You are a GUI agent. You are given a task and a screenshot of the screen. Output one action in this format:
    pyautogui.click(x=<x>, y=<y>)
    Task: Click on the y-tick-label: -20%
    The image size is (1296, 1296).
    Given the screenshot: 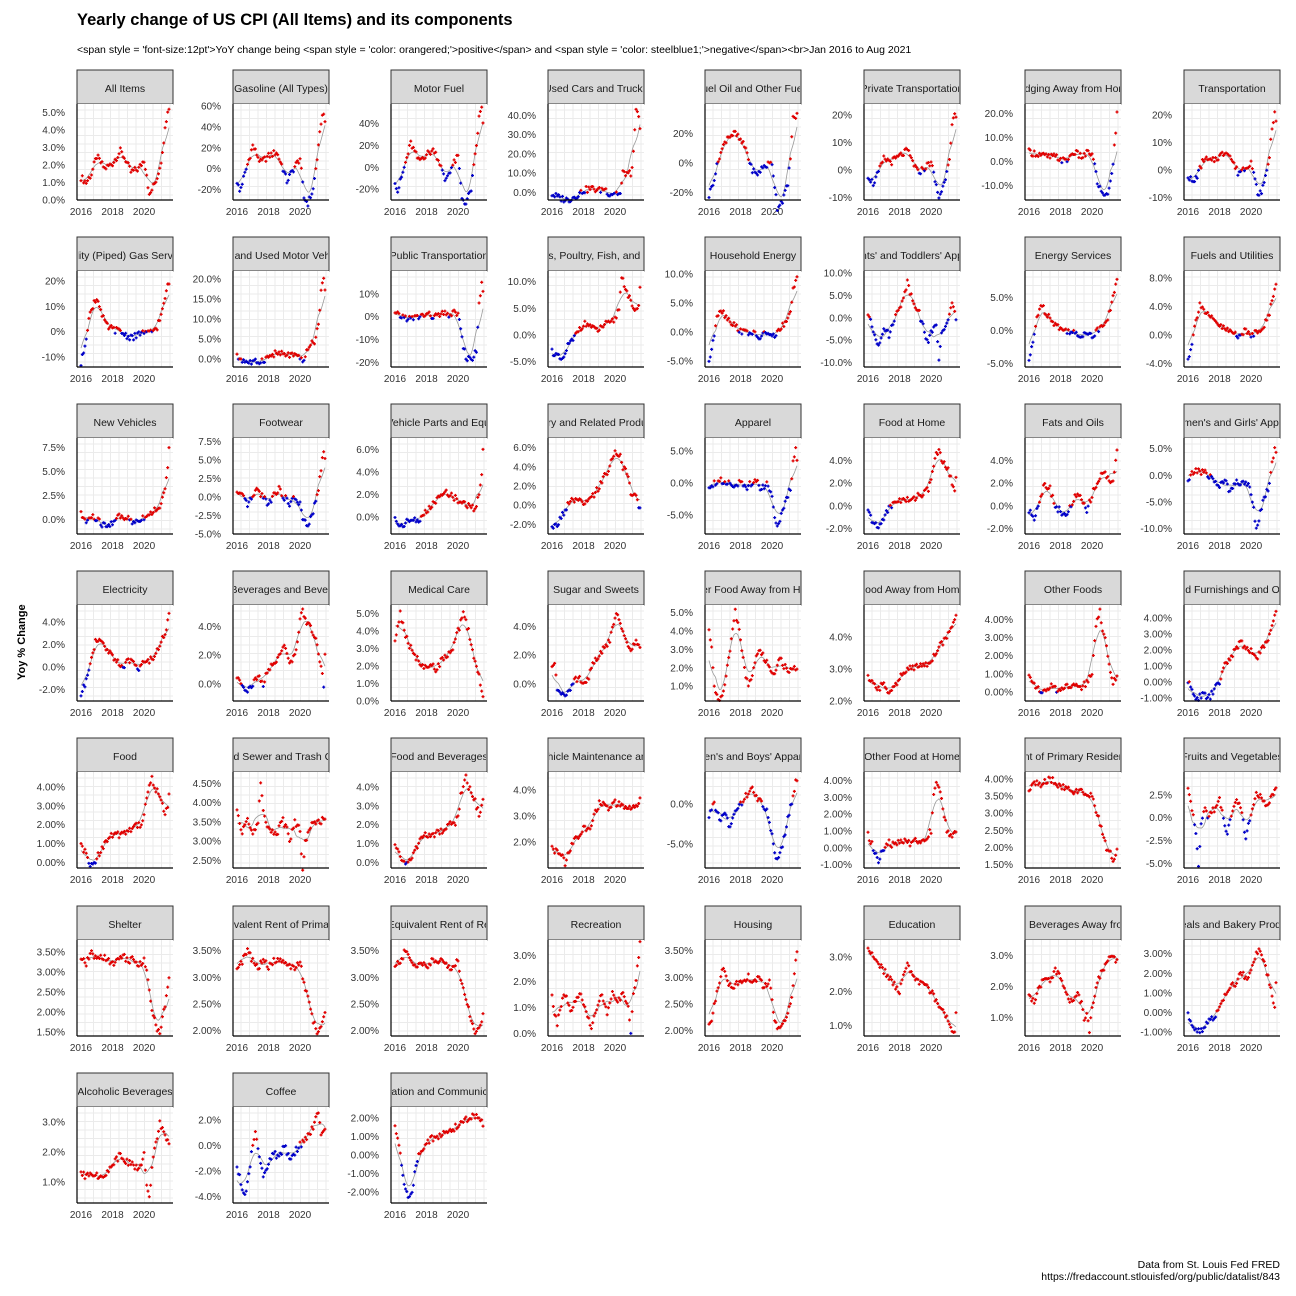 What is the action you would take?
    pyautogui.click(x=367, y=190)
    